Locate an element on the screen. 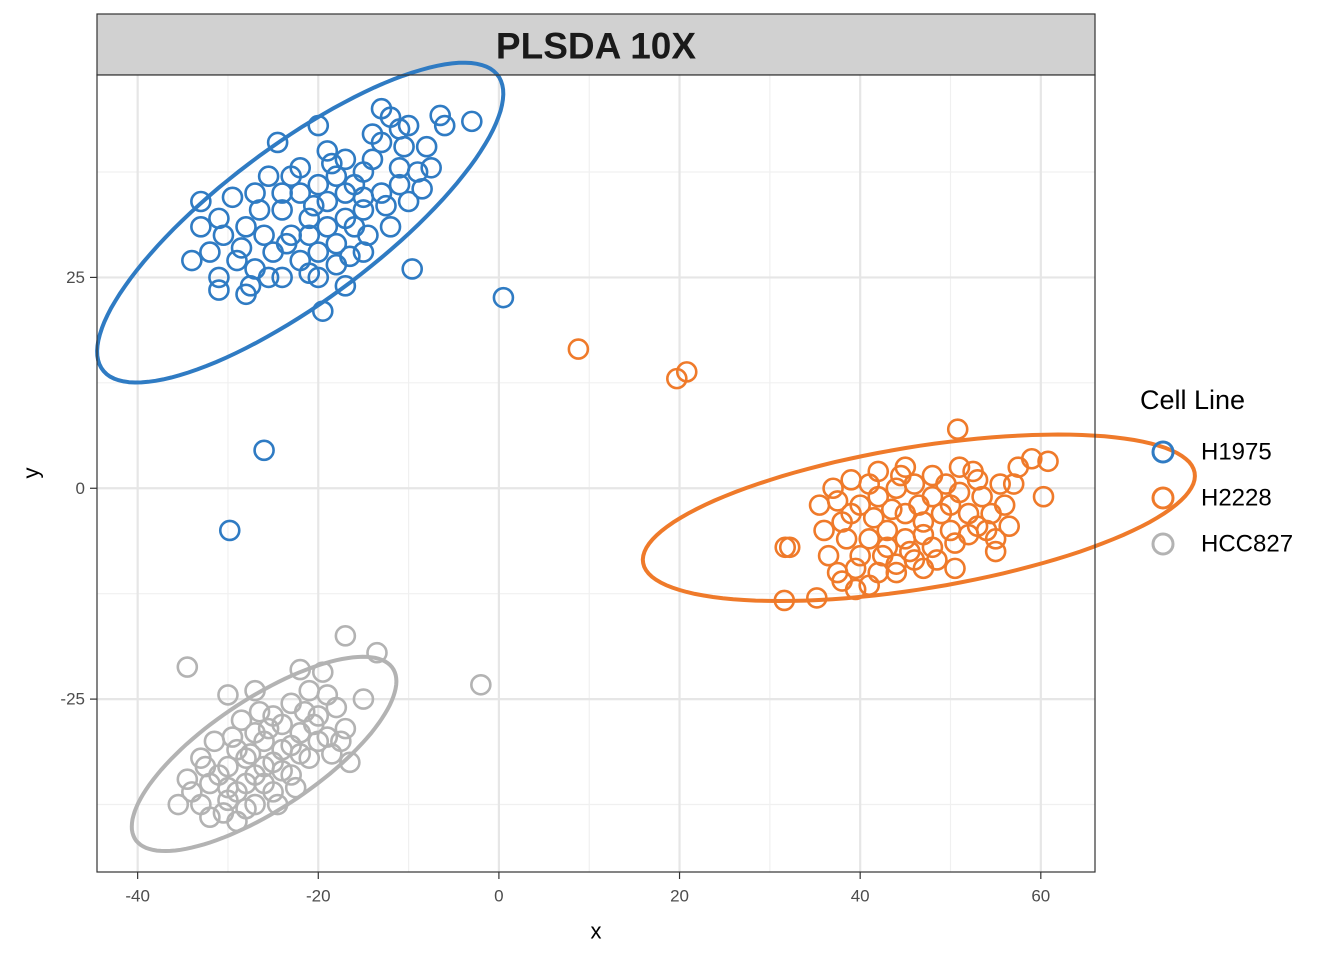 The height and width of the screenshot is (960, 1344). y-tick-label: 0 is located at coordinates (80, 488).